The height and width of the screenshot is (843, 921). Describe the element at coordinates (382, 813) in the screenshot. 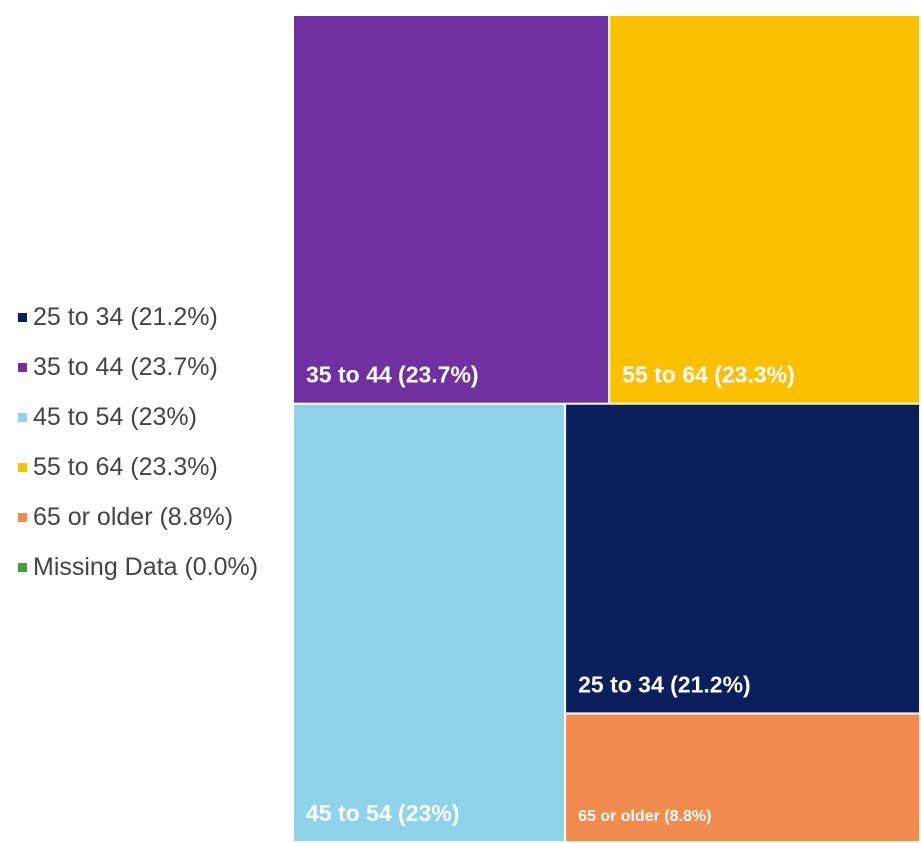

I see `treemap-label: 45 to 54 (23%)` at that location.